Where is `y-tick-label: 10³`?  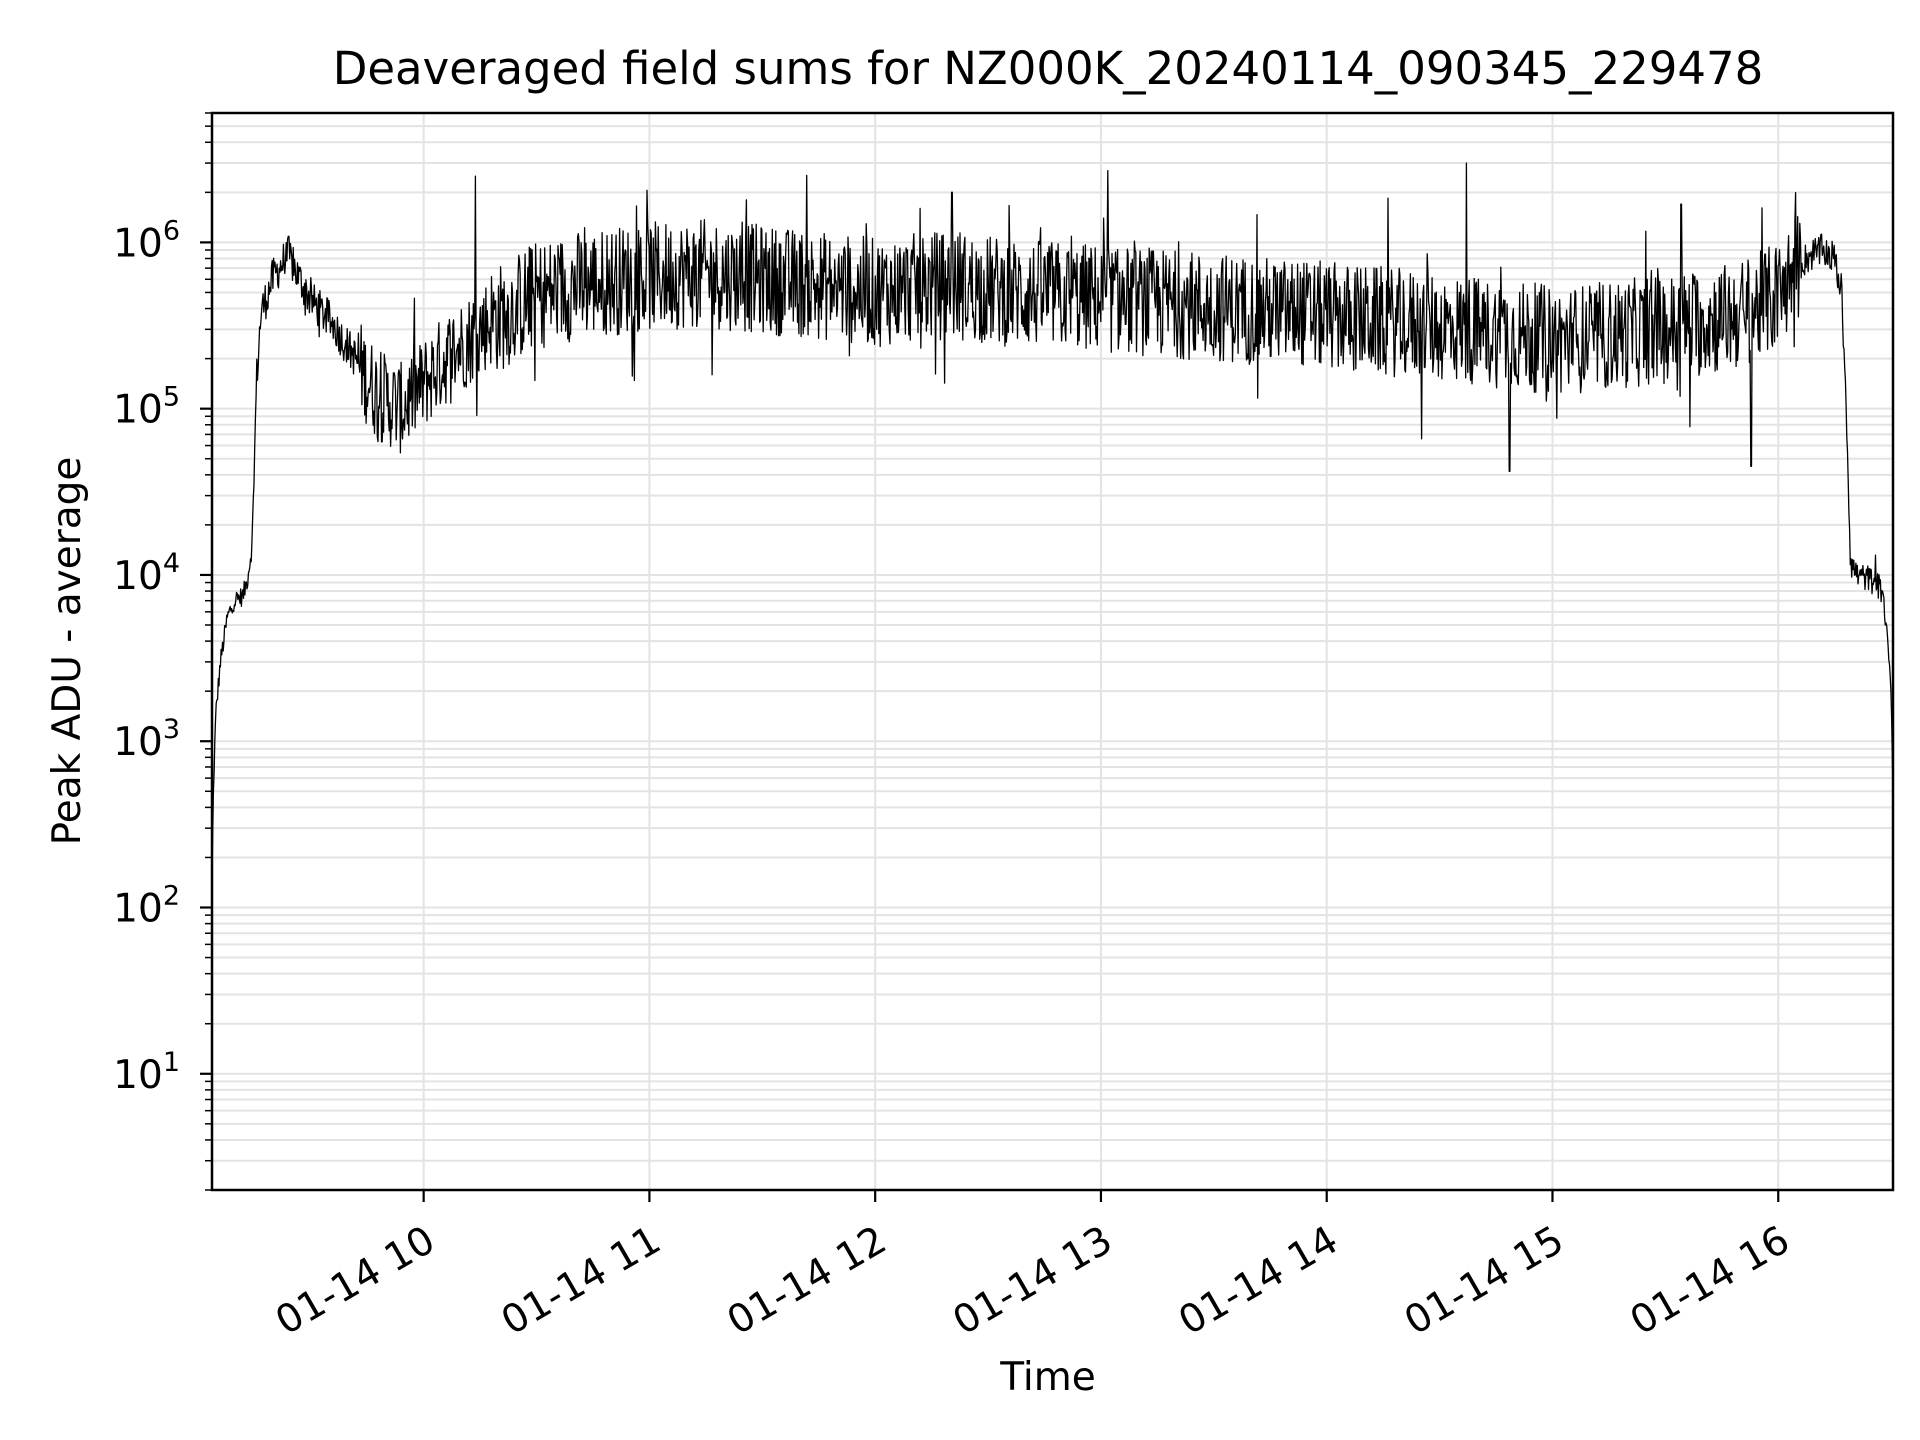
y-tick-label: 10³ is located at coordinates (146, 739).